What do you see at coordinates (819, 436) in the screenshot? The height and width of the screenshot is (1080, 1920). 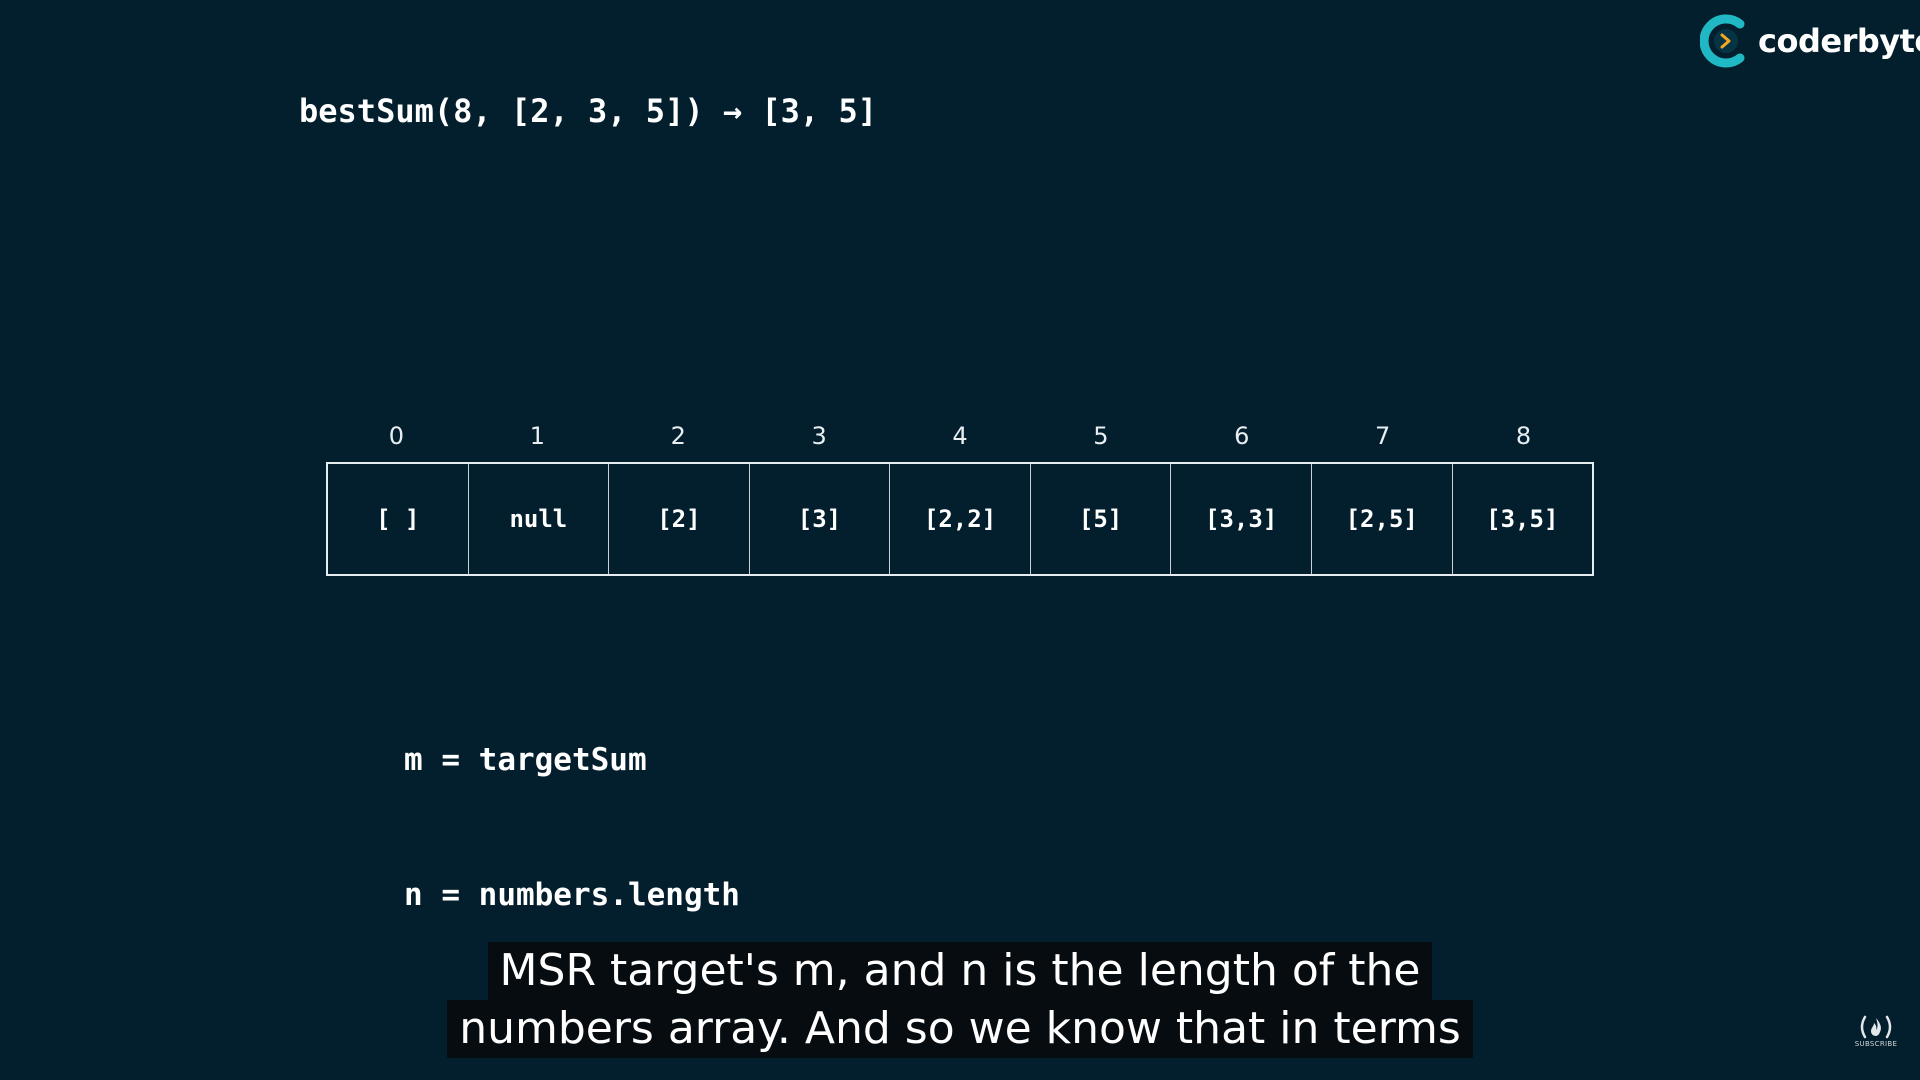 I see `table-index: 3` at bounding box center [819, 436].